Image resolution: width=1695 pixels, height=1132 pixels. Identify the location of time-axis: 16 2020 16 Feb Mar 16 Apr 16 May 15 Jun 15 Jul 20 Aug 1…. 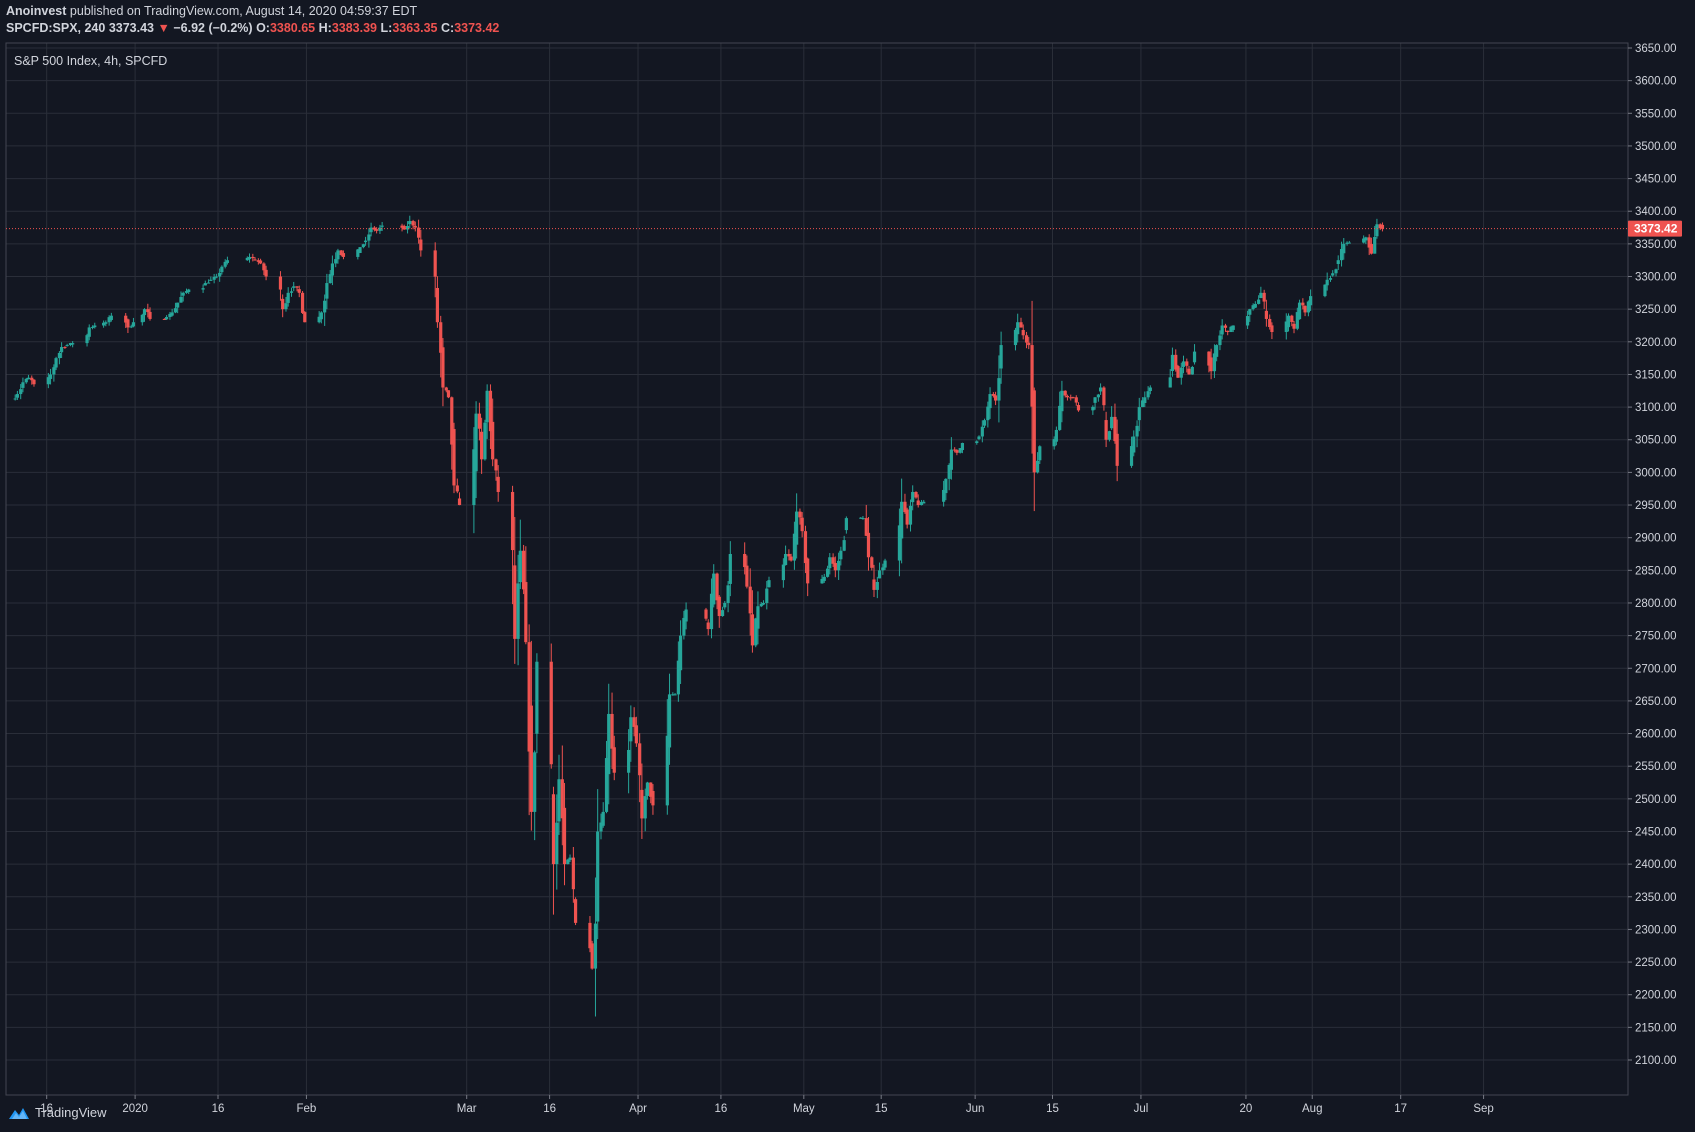
(767, 1105).